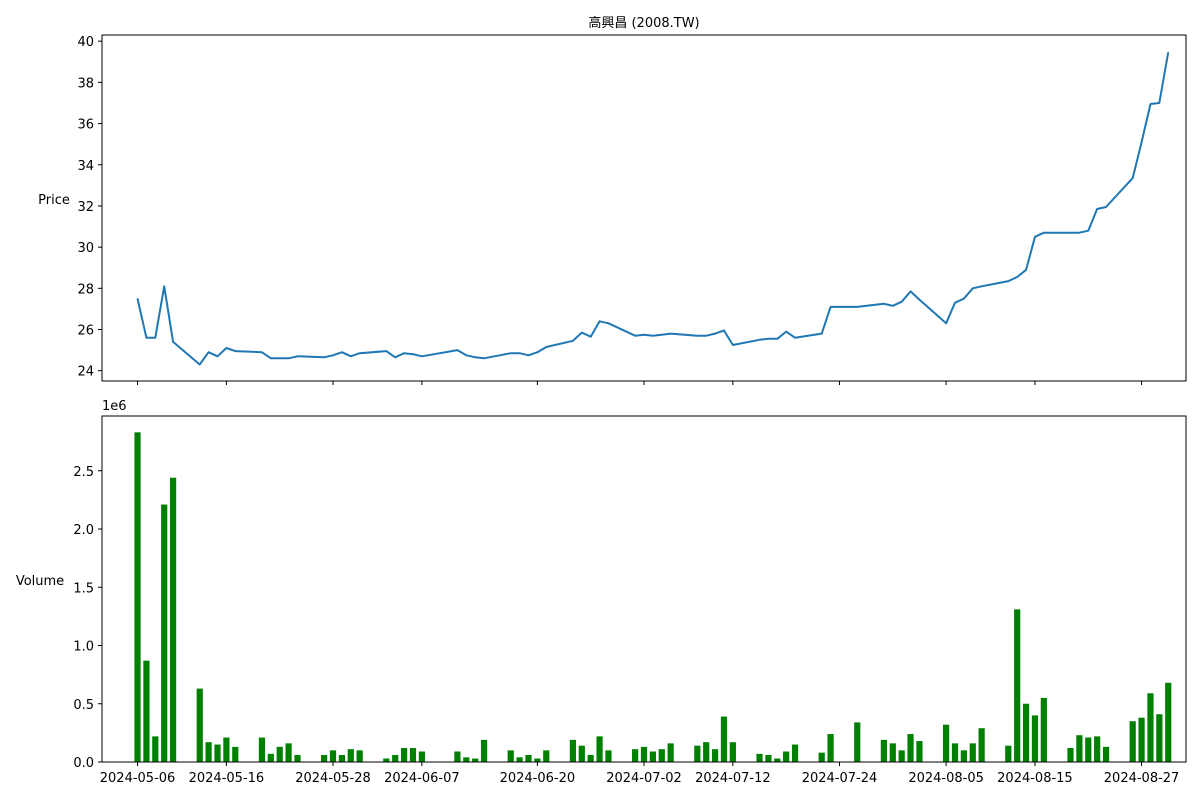 The width and height of the screenshot is (1200, 800). What do you see at coordinates (83, 647) in the screenshot?
I see `volume-y-tick-label: 1.0` at bounding box center [83, 647].